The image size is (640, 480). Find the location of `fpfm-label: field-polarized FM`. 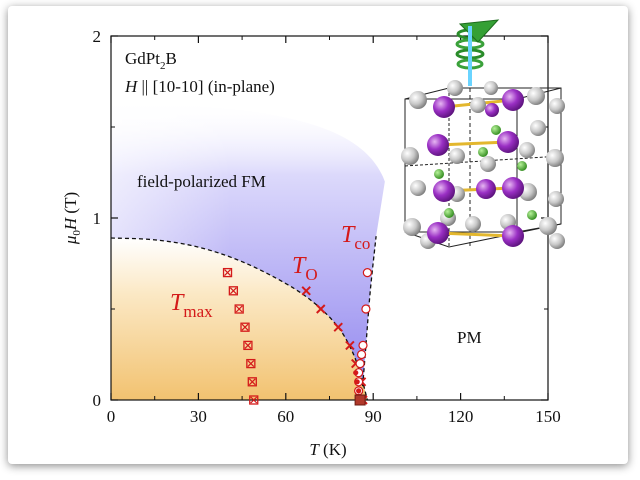

fpfm-label: field-polarized FM is located at coordinates (201, 181).